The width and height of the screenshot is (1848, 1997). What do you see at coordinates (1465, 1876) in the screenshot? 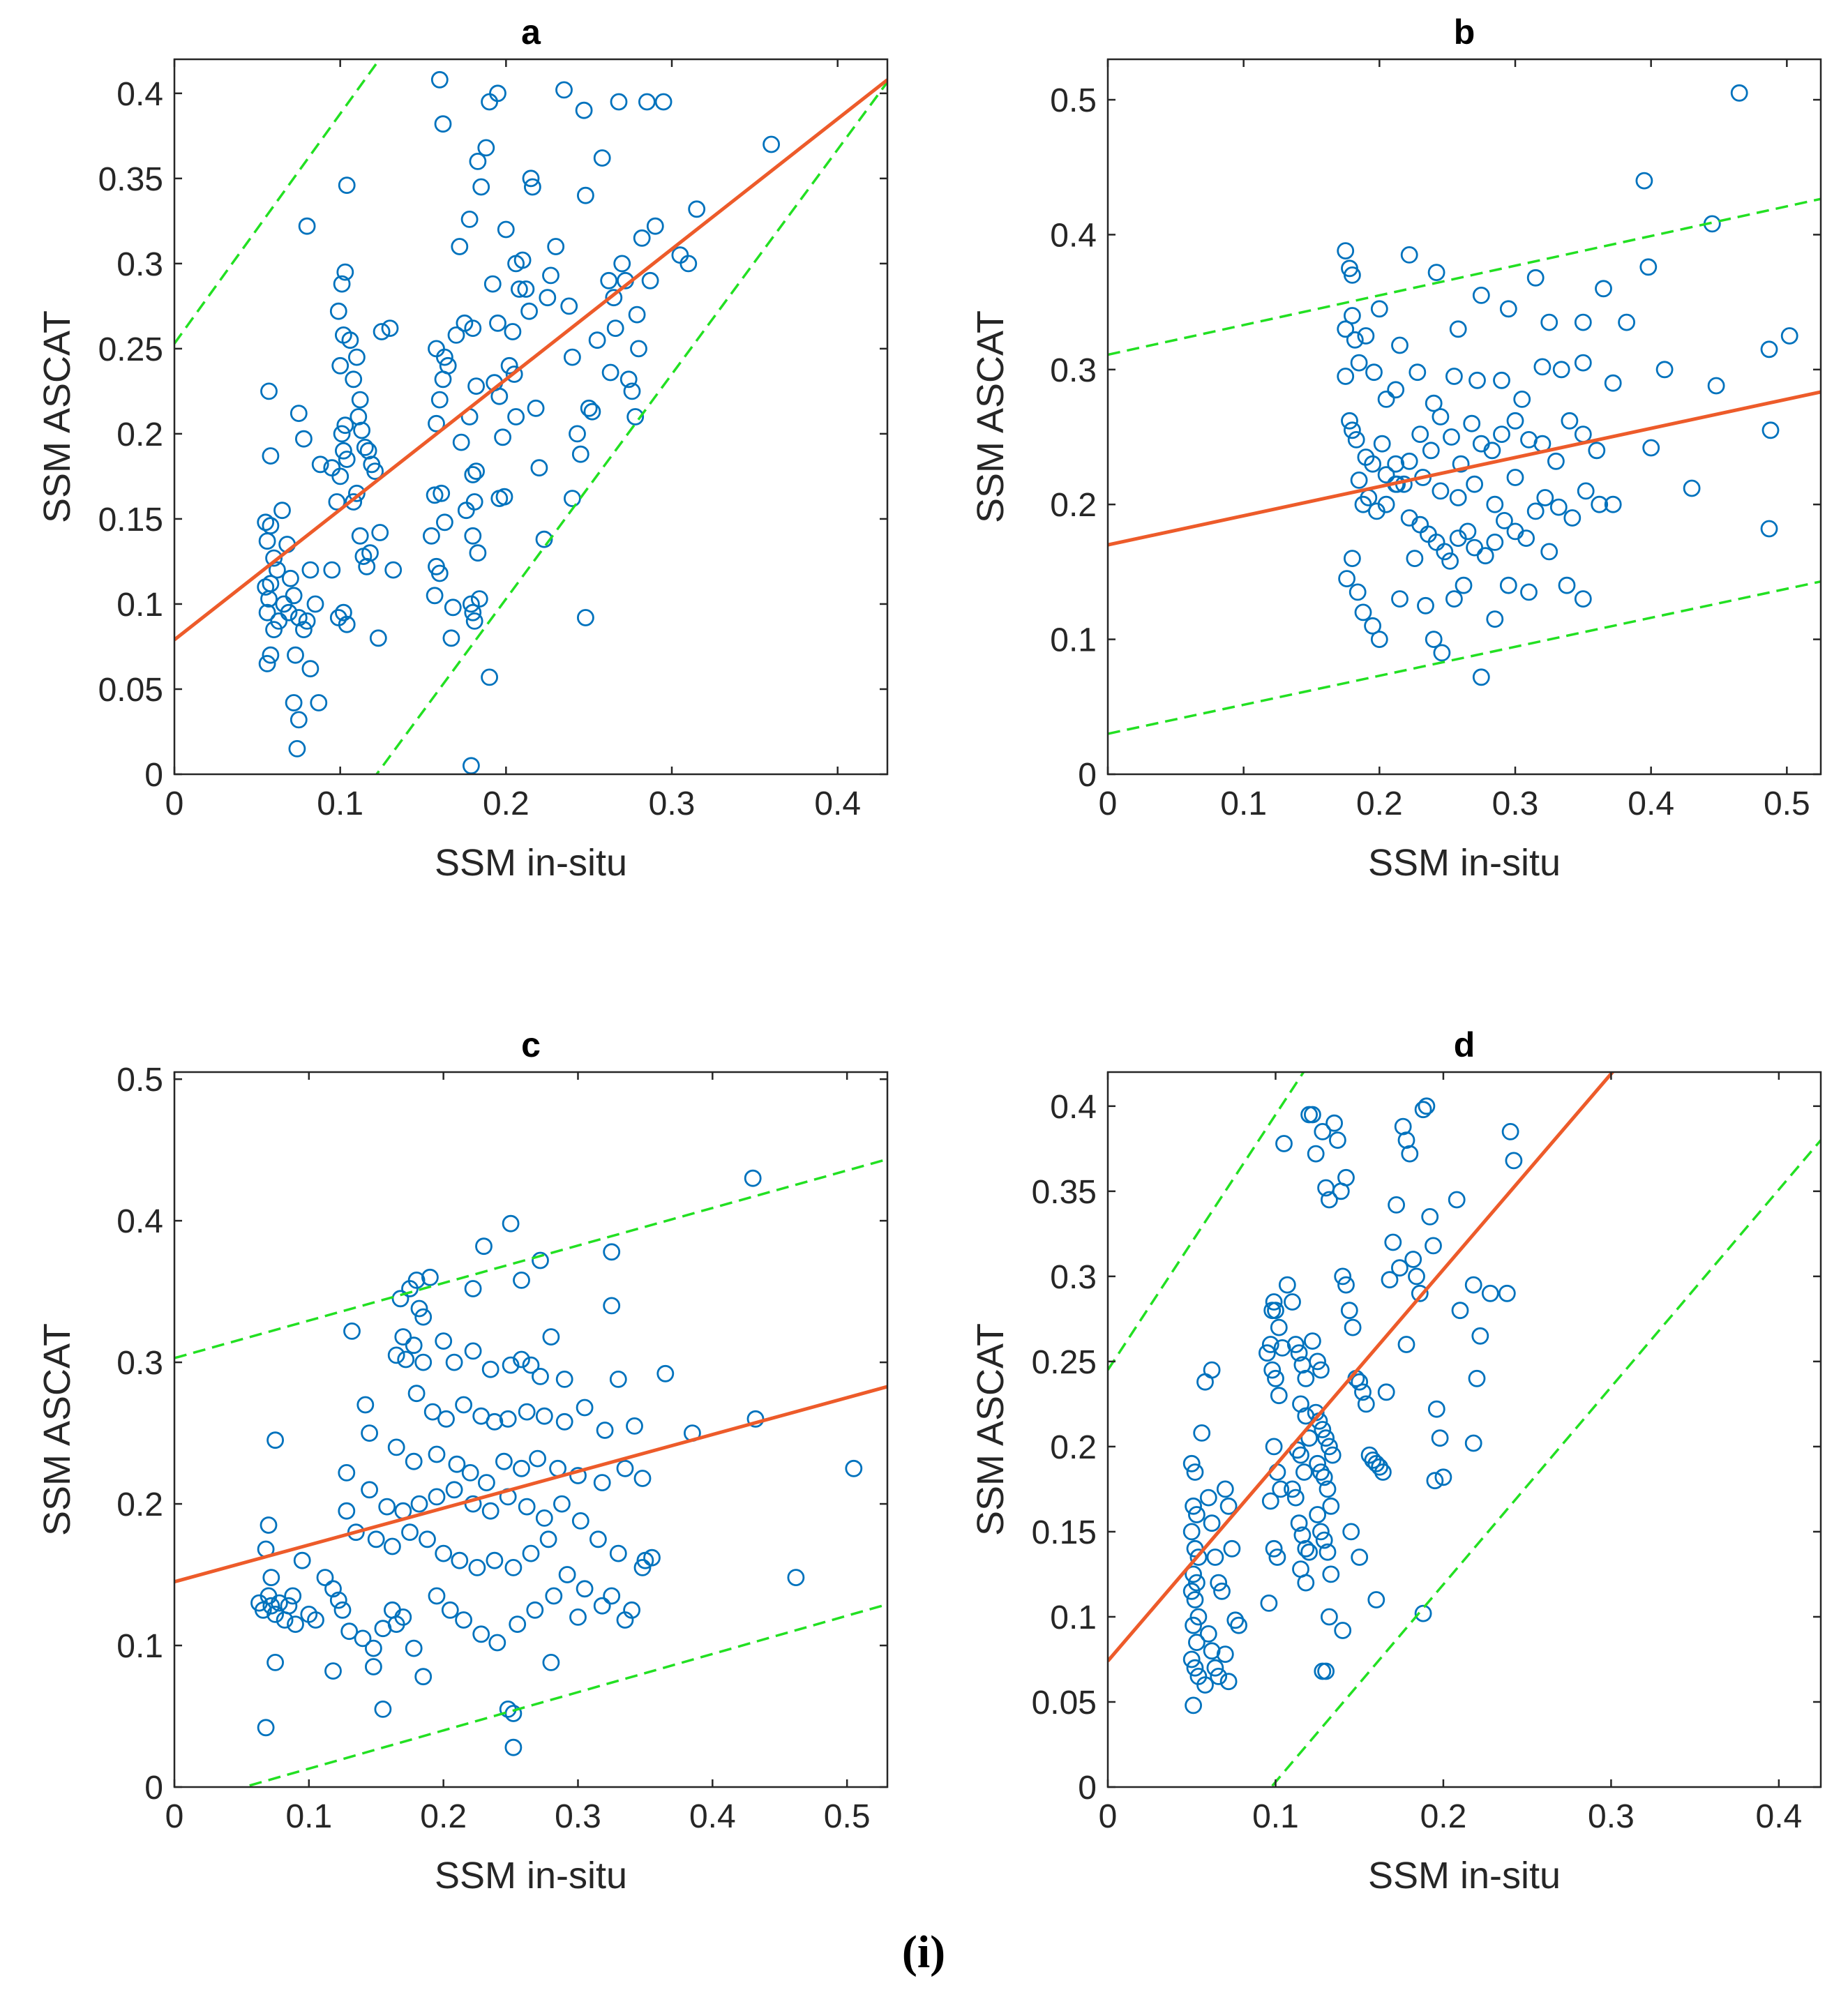
I see `chart-3-xlabel: SSM in-situ` at bounding box center [1465, 1876].